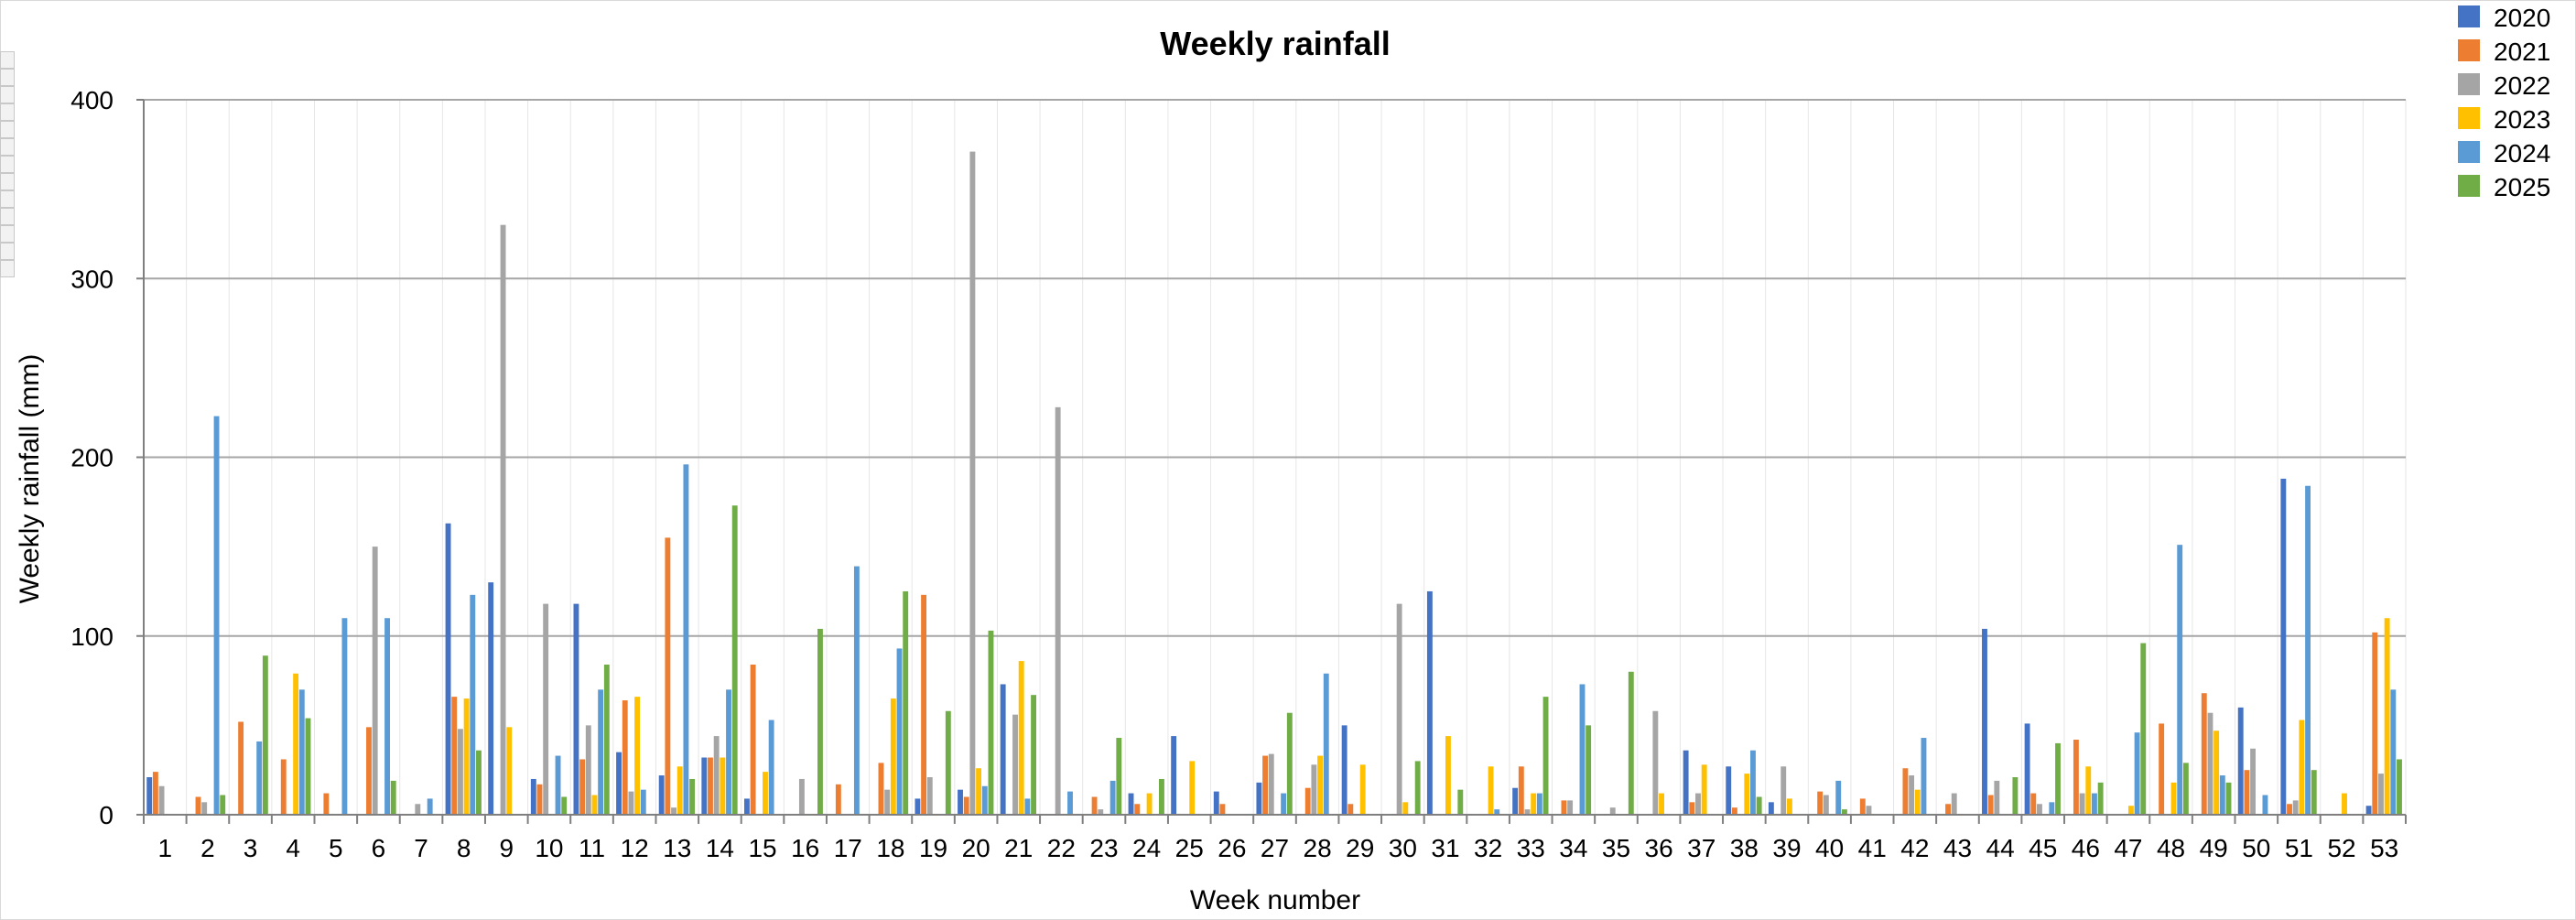  Describe the element at coordinates (1360, 848) in the screenshot. I see `x-tick-label: 29` at that location.